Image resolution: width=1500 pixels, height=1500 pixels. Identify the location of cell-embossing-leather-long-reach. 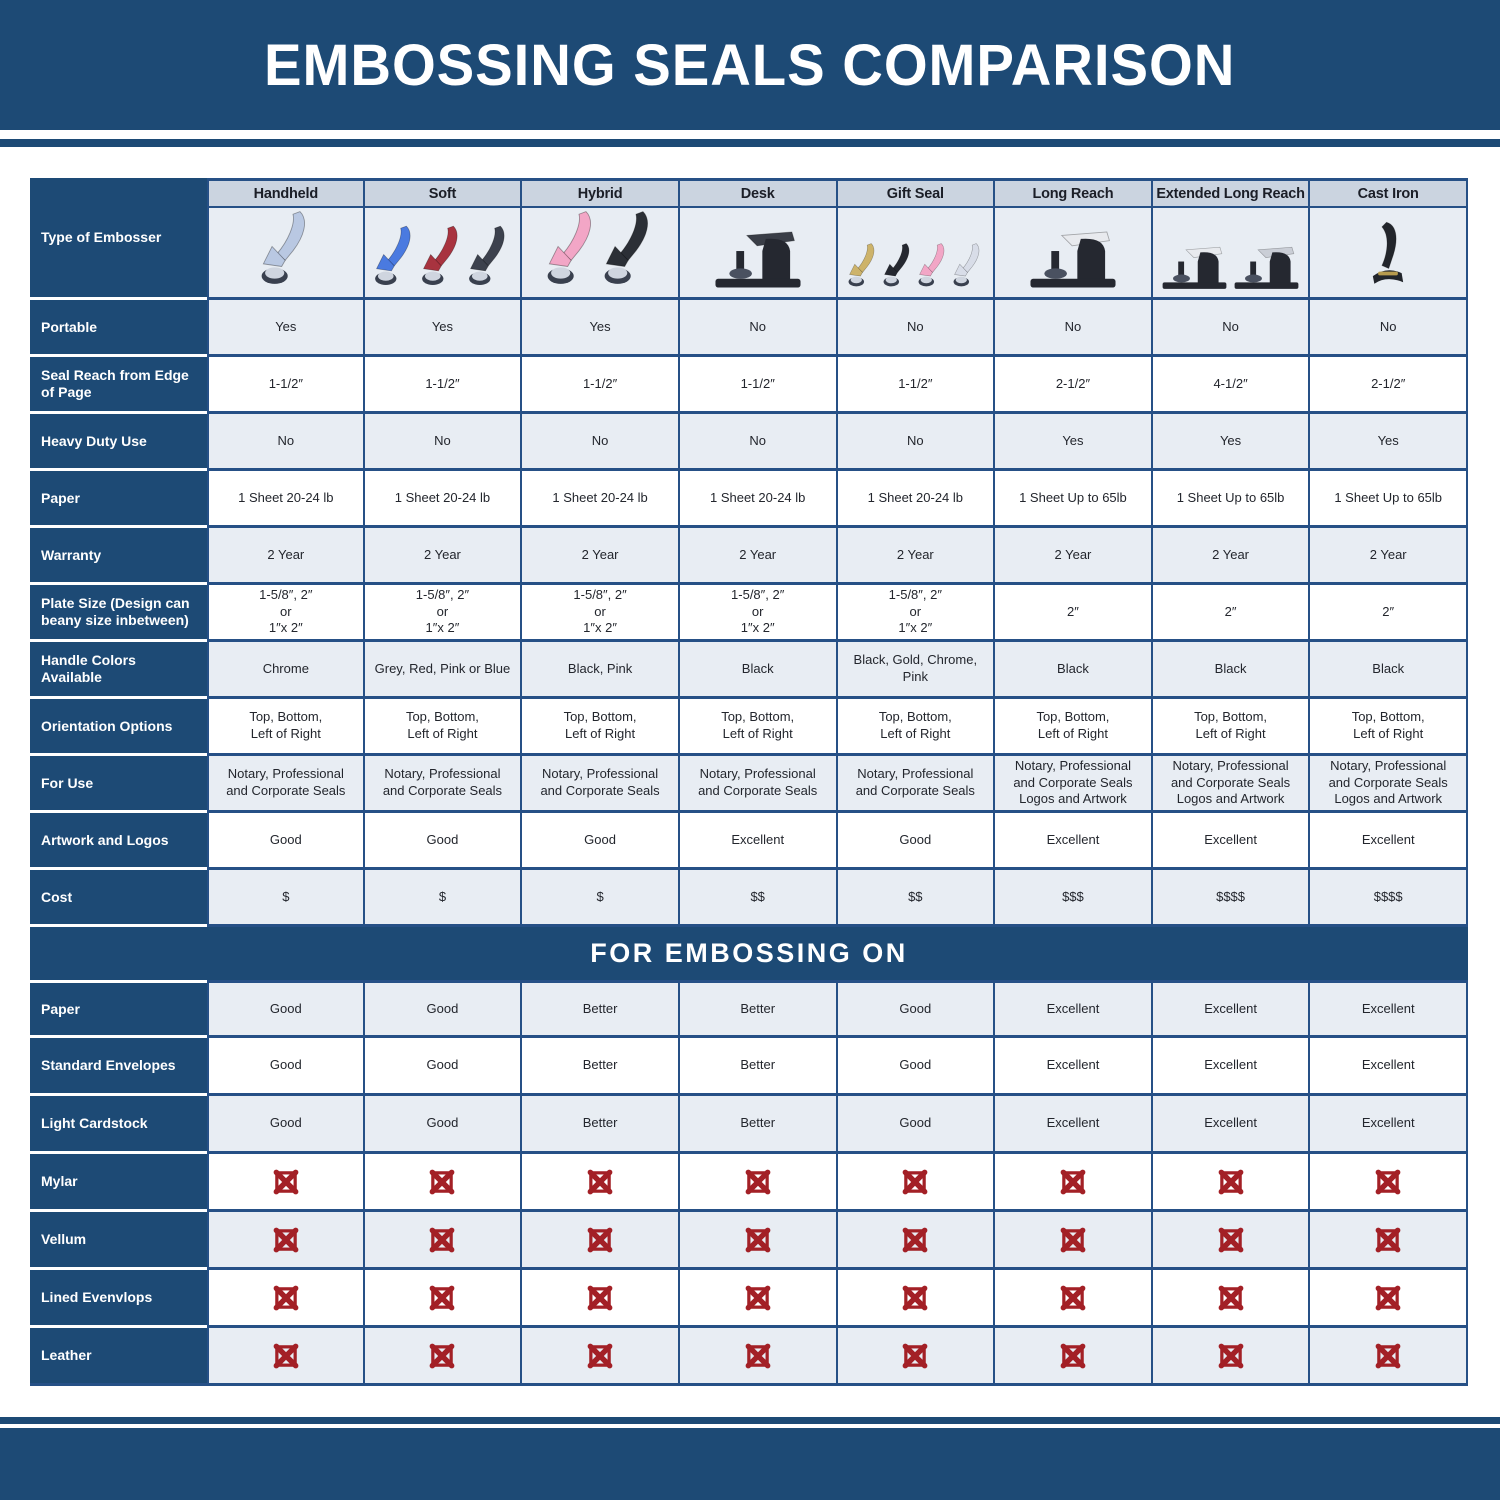
(1074, 1357).